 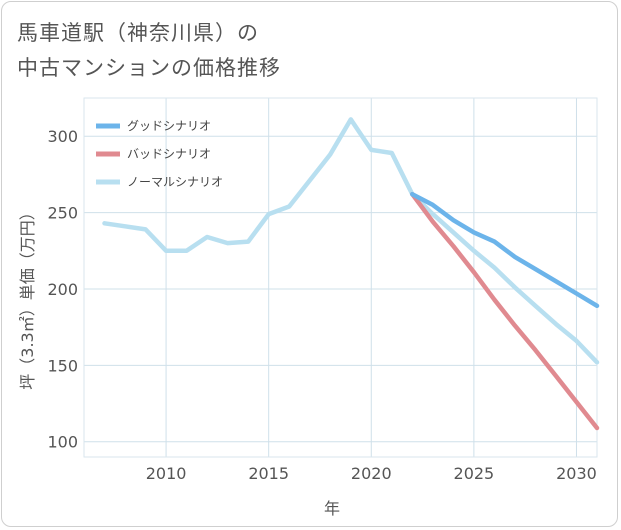 What do you see at coordinates (149, 68) in the screenshot?
I see `title-line-2: 中古マンションの価格推移` at bounding box center [149, 68].